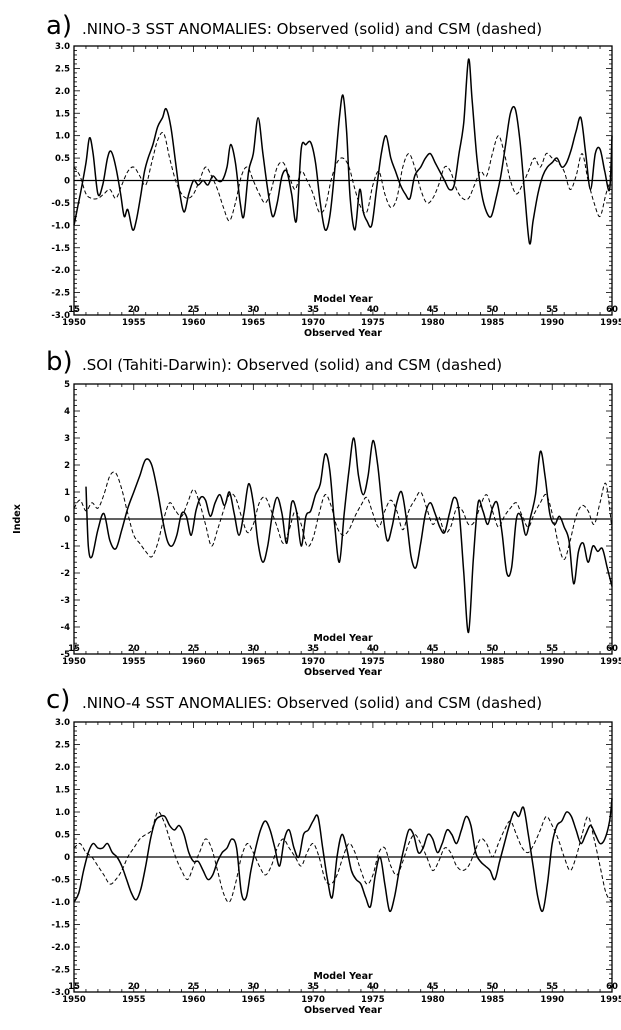 The image size is (621, 1030). I want to click on y-tick-label: -5, so click(66, 655).